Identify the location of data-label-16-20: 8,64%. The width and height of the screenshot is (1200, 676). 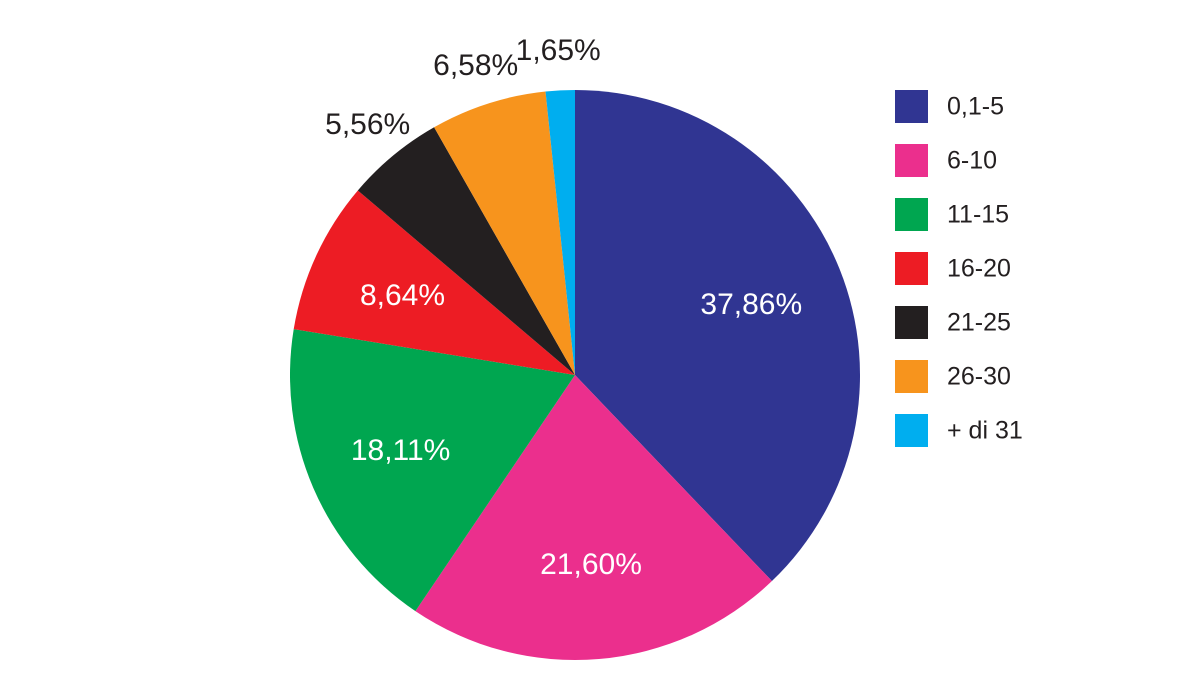
(402, 295).